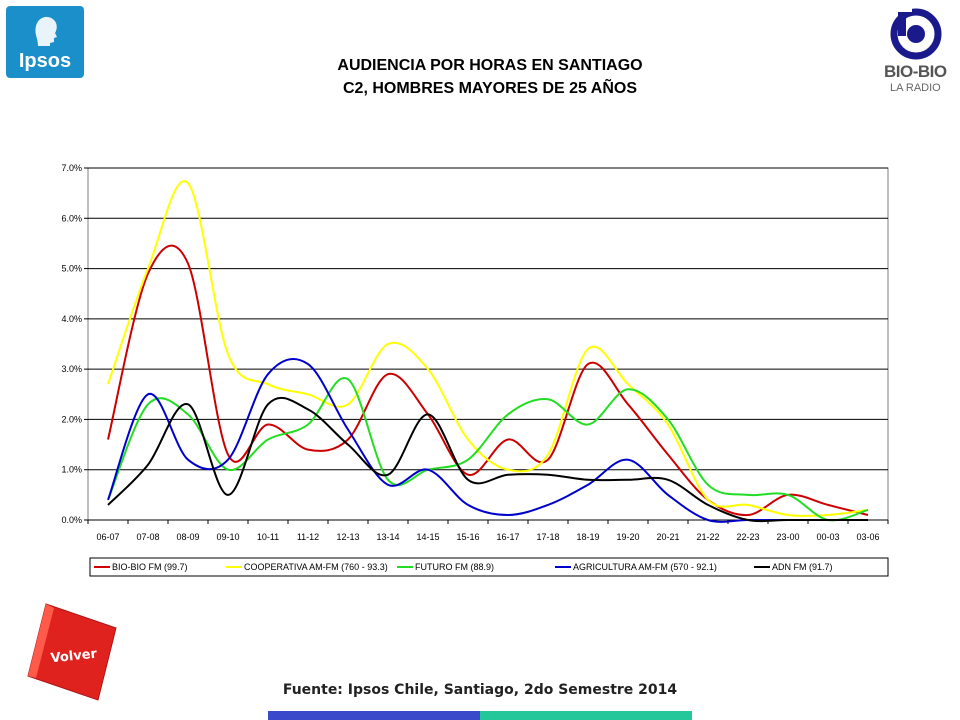  Describe the element at coordinates (374, 715) in the screenshot. I see `footer-bar-blue` at that location.